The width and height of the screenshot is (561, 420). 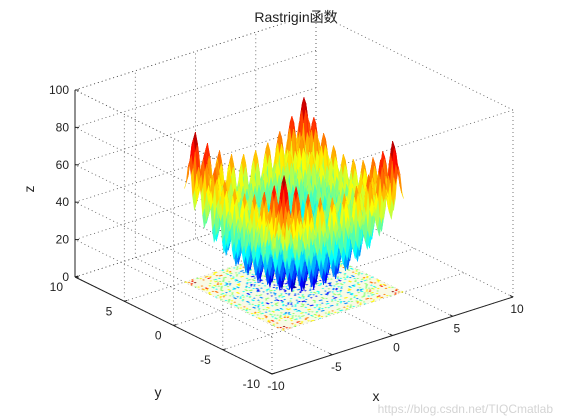 I want to click on grid-line-side-z, so click(x=173, y=288).